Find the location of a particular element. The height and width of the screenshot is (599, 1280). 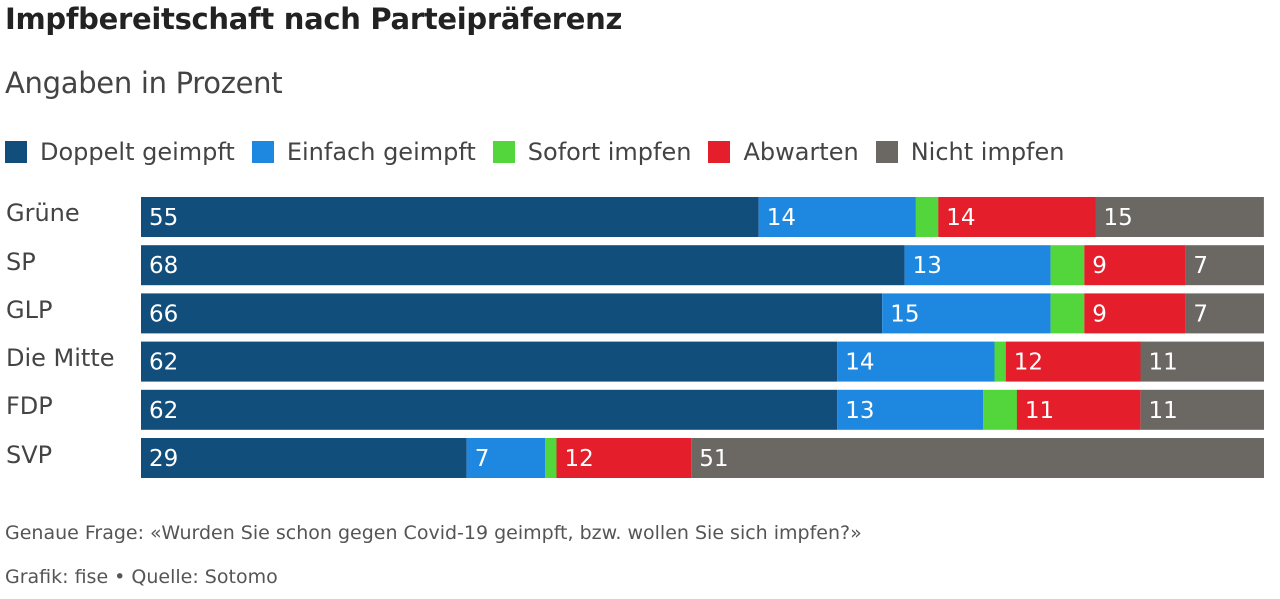

bar-segment-fdp-sofort-impfen is located at coordinates (1000, 409).